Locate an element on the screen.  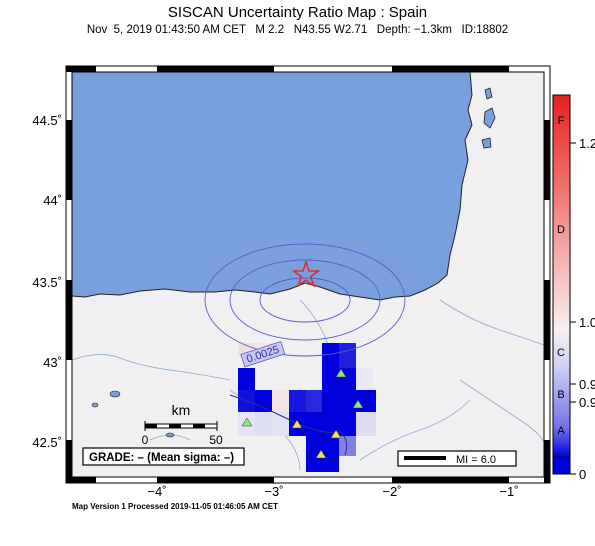
mi-text: MI = 6.0 is located at coordinates (476, 460).